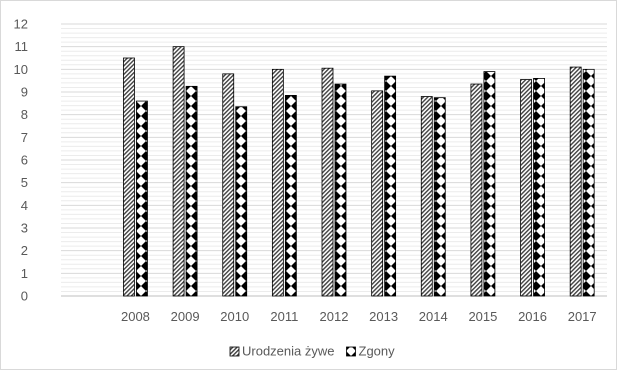 This screenshot has height=376, width=617. Describe the element at coordinates (482, 316) in the screenshot. I see `x-tick-label: 2015` at that location.